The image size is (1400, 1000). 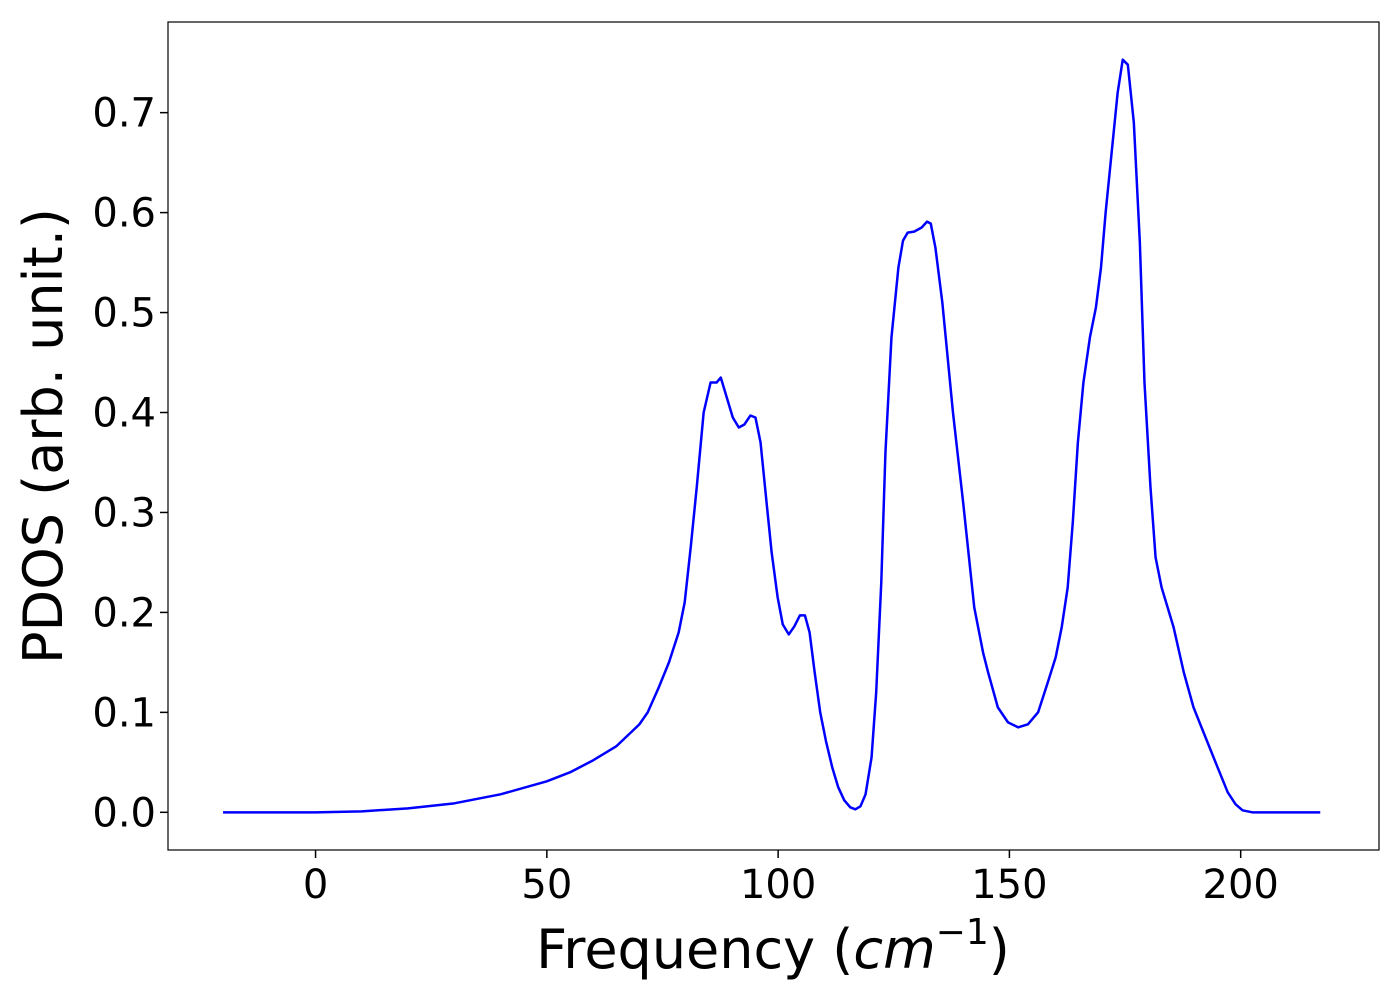 I want to click on x-label-superscript: −1, so click(x=962, y=932).